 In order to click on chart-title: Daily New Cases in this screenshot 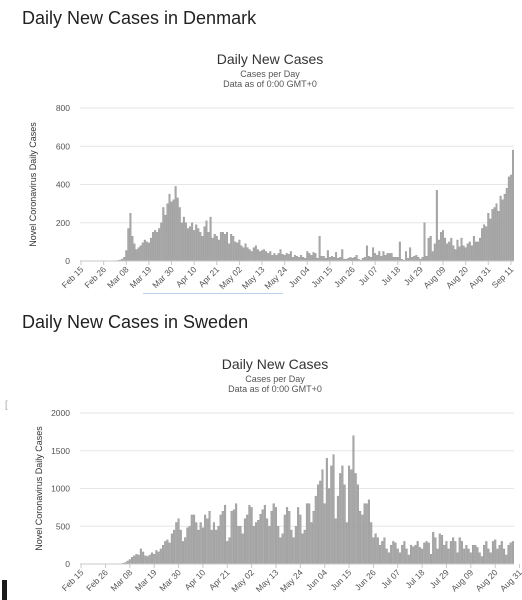, I will do `click(275, 364)`.